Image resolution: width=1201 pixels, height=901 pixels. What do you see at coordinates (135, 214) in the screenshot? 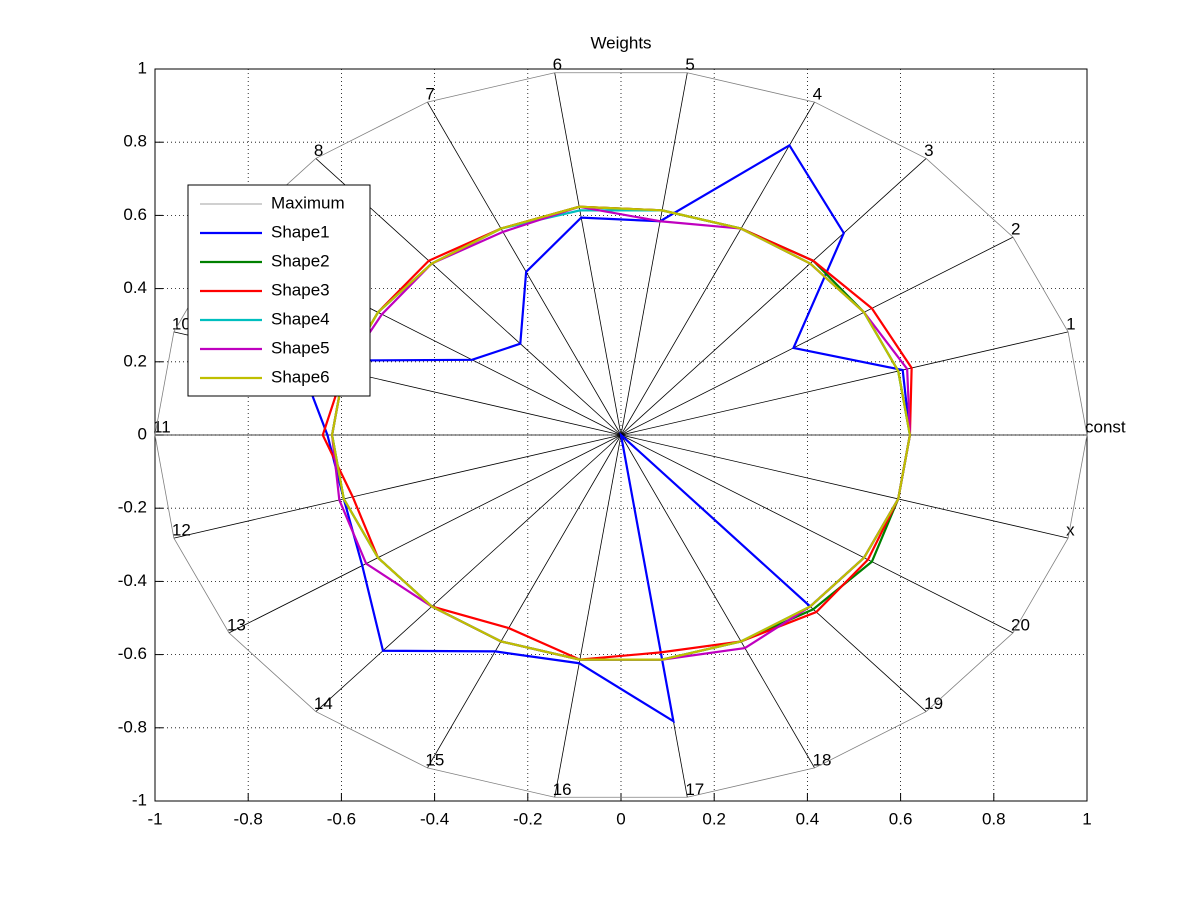
I see `y-tick-label: 0.6` at bounding box center [135, 214].